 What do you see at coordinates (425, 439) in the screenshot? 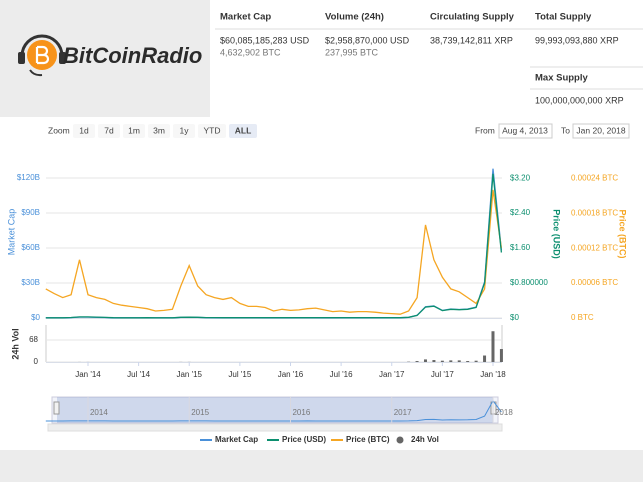
I see `legend-label: 24h Vol` at bounding box center [425, 439].